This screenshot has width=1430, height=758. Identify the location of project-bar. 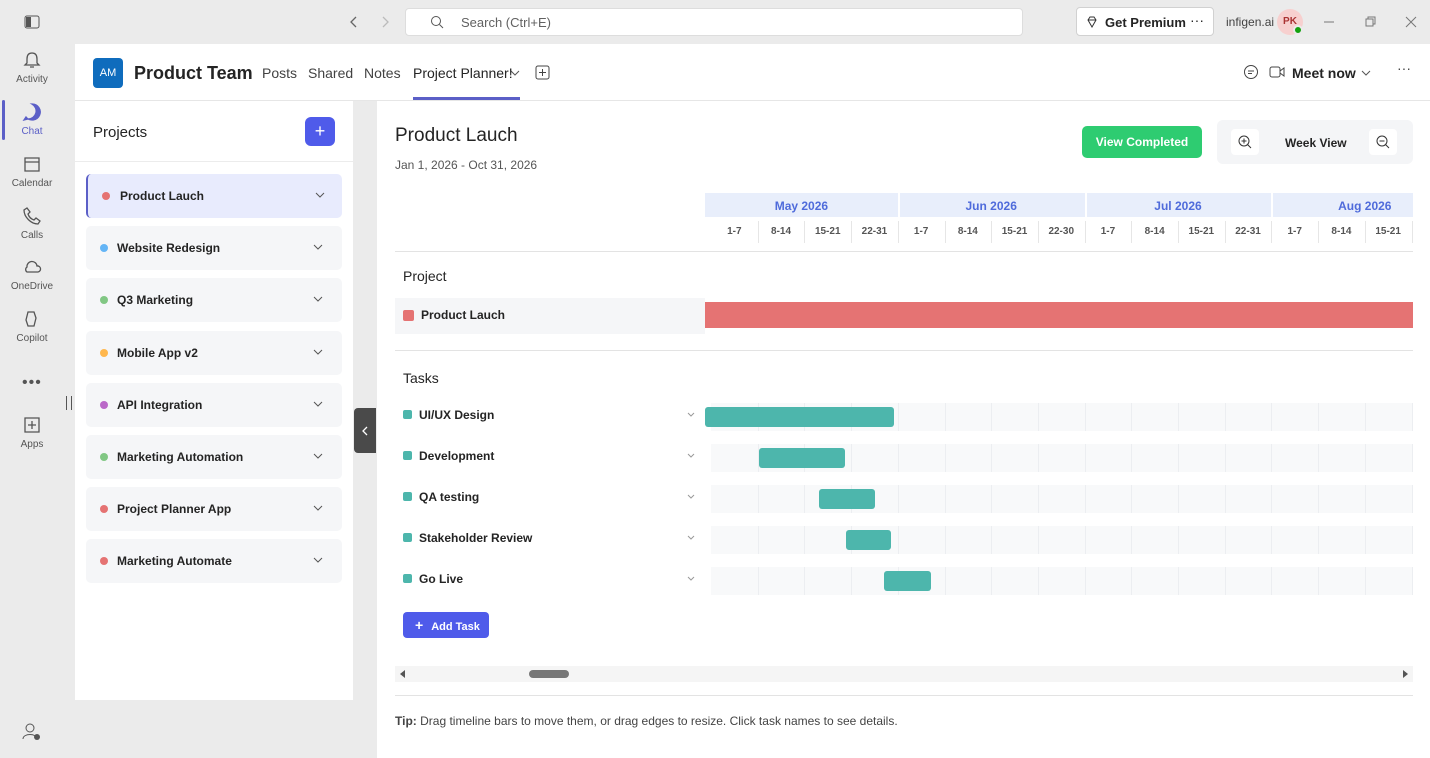
(1059, 315).